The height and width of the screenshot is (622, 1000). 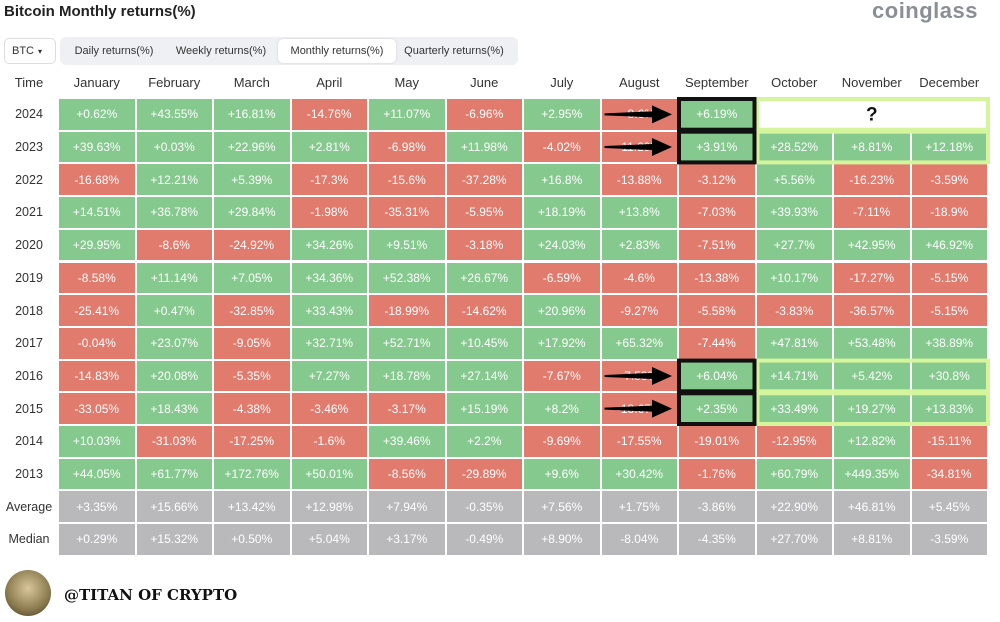 What do you see at coordinates (407, 82) in the screenshot?
I see `column-header: May` at bounding box center [407, 82].